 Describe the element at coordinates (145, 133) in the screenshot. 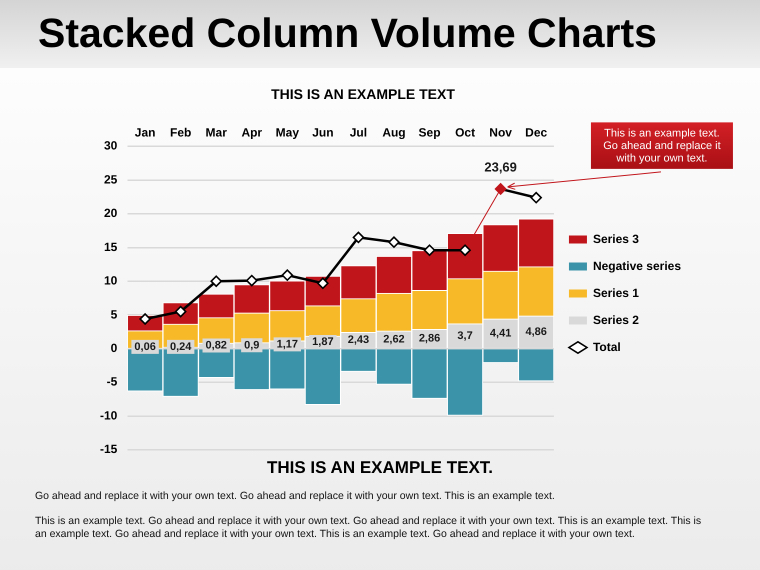

I see `x-tick-label: Jan` at that location.